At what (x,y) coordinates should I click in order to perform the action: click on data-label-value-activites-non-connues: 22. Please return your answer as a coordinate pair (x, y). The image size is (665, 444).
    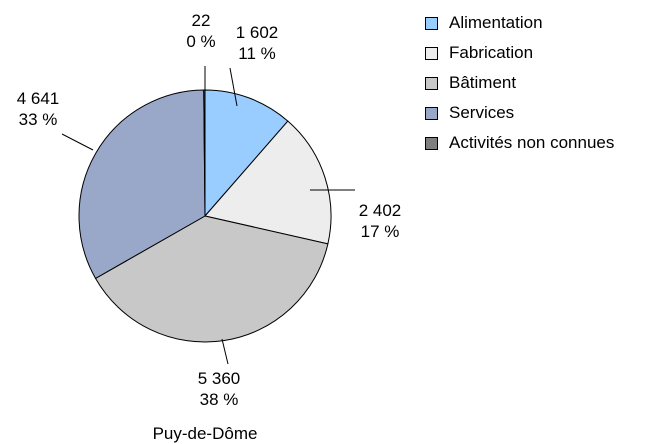
    Looking at the image, I should click on (201, 20).